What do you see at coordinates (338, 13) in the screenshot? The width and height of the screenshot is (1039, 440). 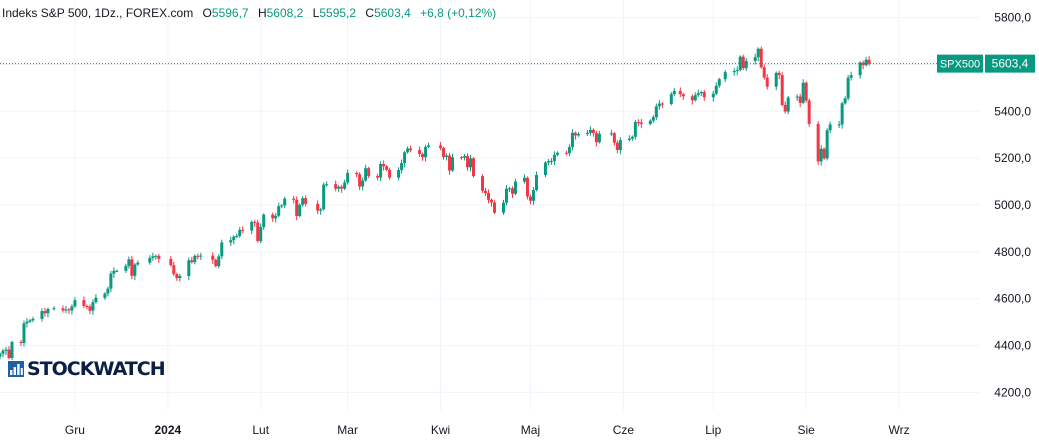 I see `low-value: 5595,2` at bounding box center [338, 13].